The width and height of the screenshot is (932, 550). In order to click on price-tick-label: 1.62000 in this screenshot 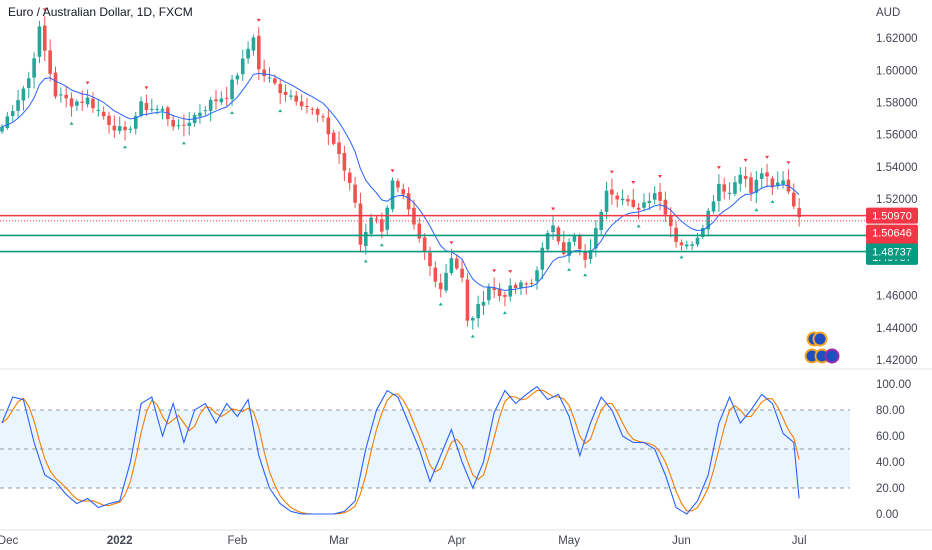, I will do `click(897, 39)`.